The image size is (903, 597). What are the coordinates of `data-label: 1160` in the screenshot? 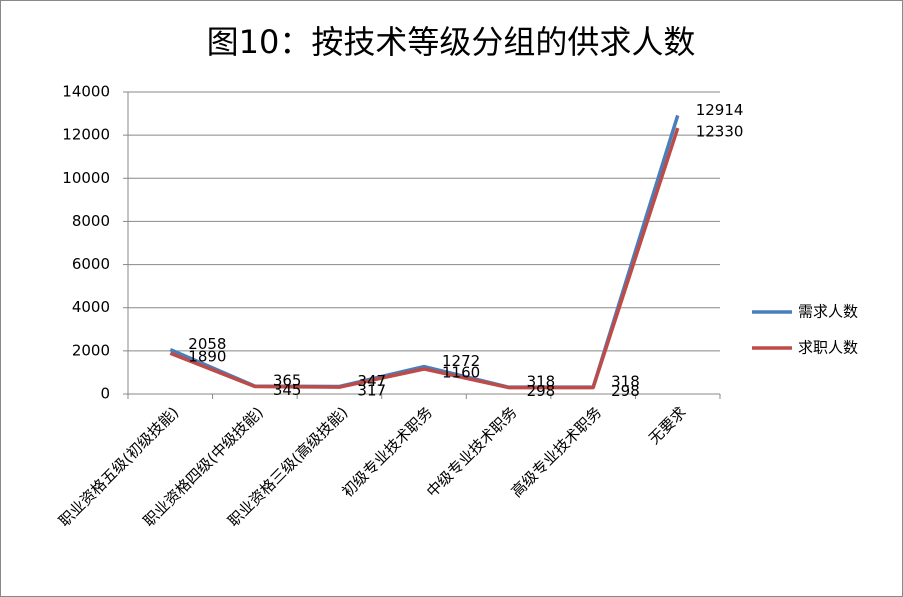 It's located at (461, 372).